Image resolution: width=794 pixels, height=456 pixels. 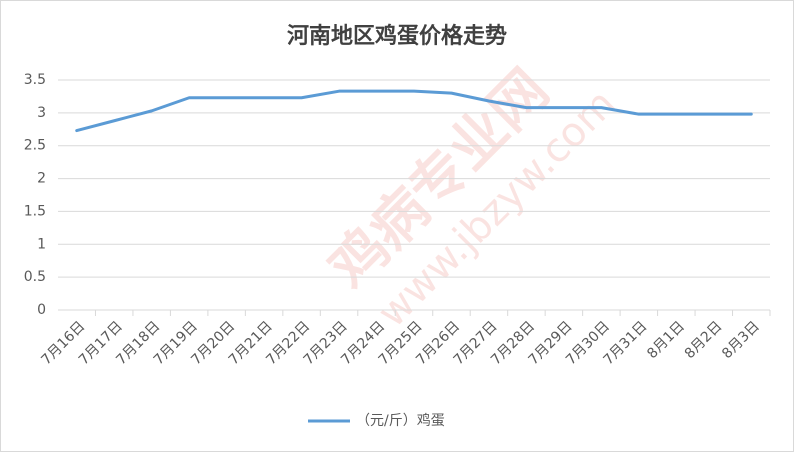 I want to click on y-tick-label: 1.5, so click(x=35, y=211).